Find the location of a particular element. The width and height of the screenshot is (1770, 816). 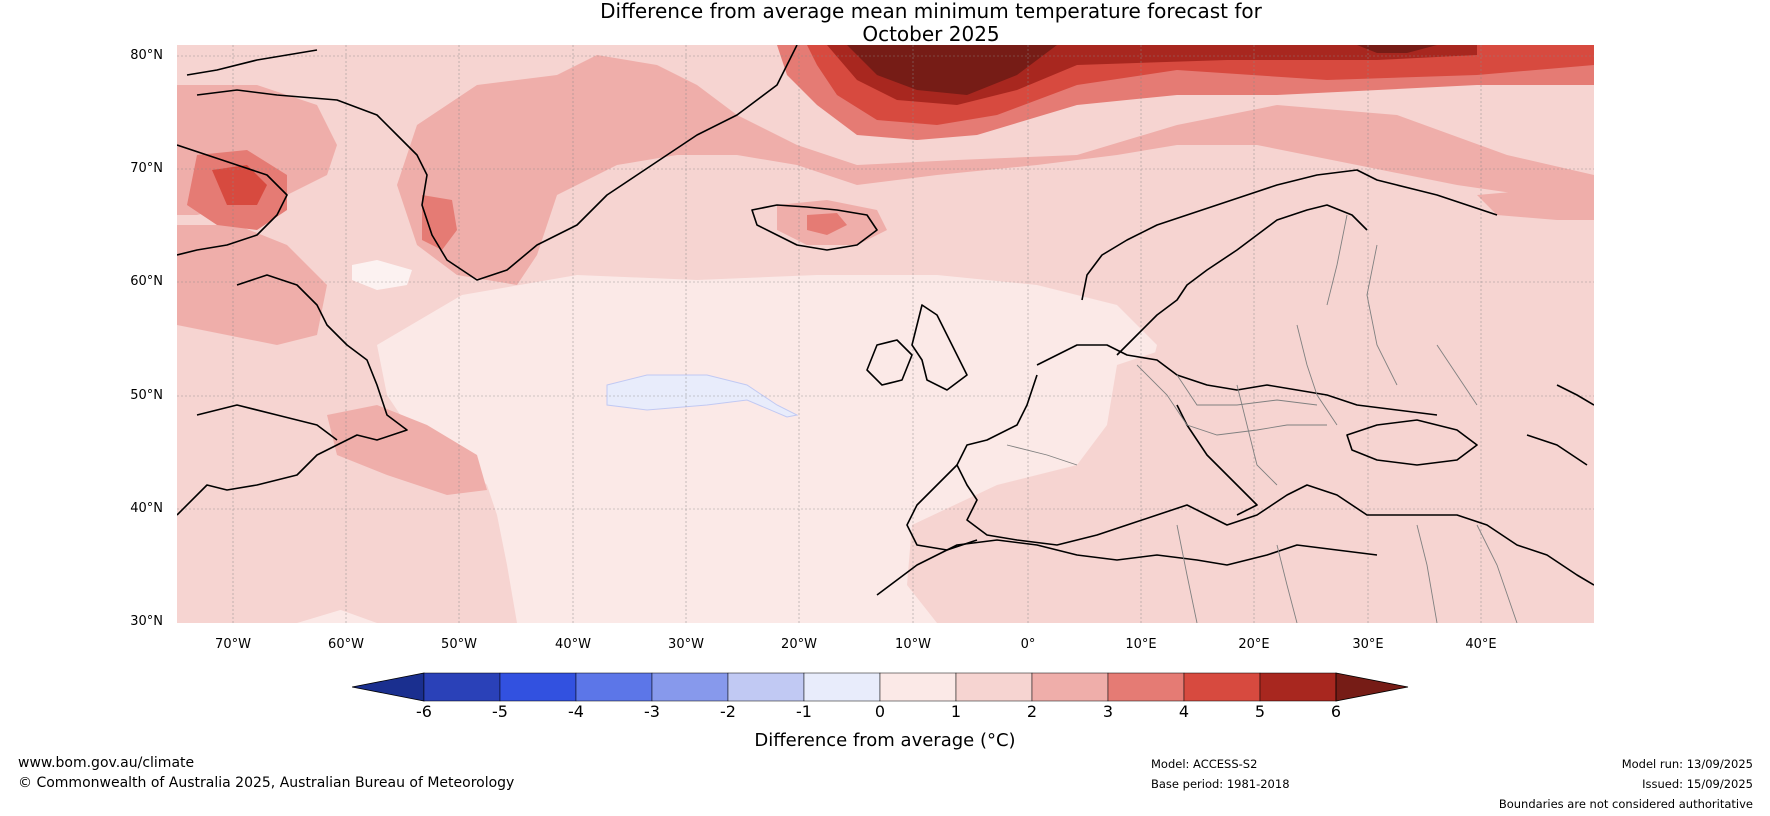

colorbar-tick-label: -6 is located at coordinates (424, 711).